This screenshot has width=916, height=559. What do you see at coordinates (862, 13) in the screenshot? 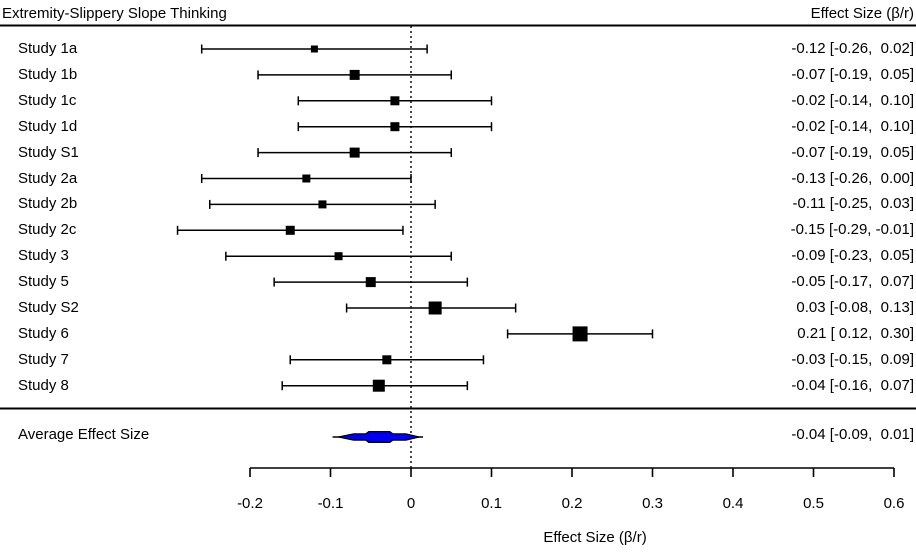
I see `effect-size-column-header: Effect Size (β/r)` at bounding box center [862, 13].